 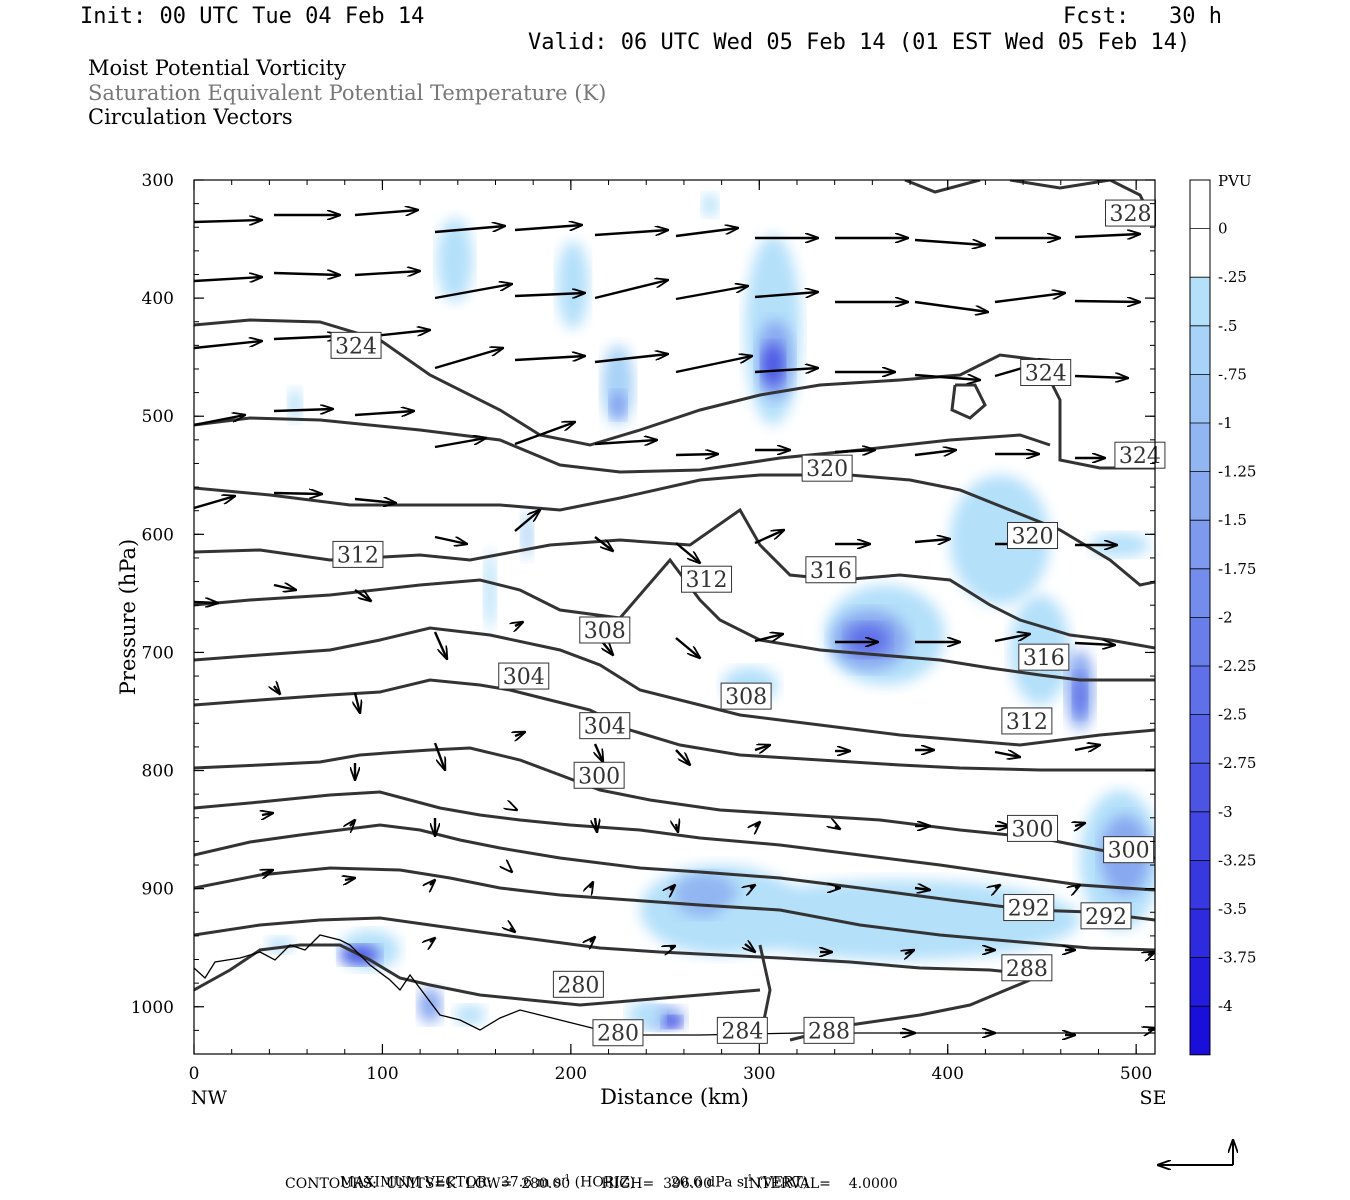 I want to click on contour-label-12: 308, so click(x=746, y=697).